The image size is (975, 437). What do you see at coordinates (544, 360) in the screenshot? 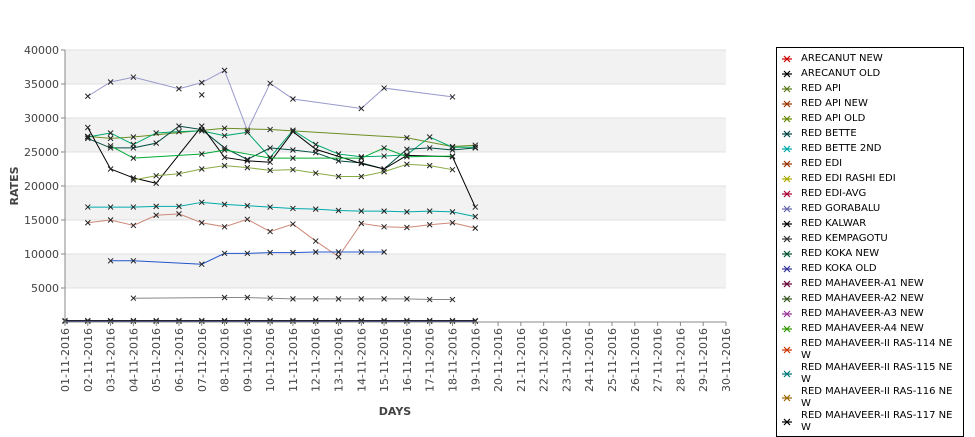
I see `x-tick-label: 22-11-2016` at bounding box center [544, 360].